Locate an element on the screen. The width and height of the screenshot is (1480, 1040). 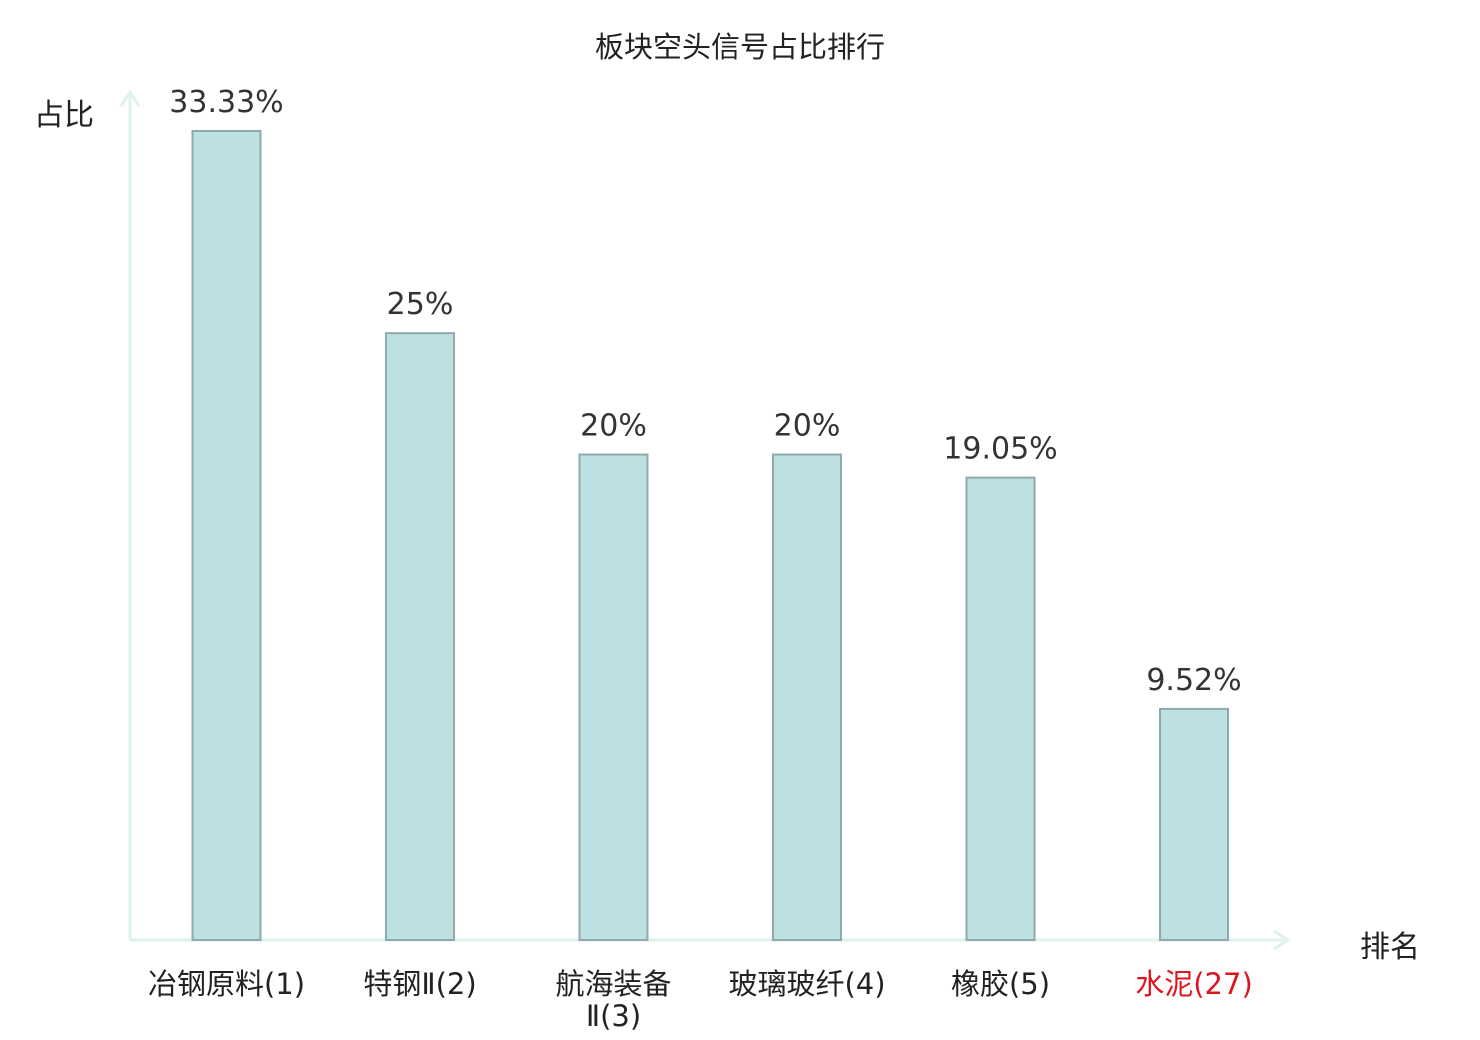
category-label: 特钢Ⅱ(2) is located at coordinates (420, 984).